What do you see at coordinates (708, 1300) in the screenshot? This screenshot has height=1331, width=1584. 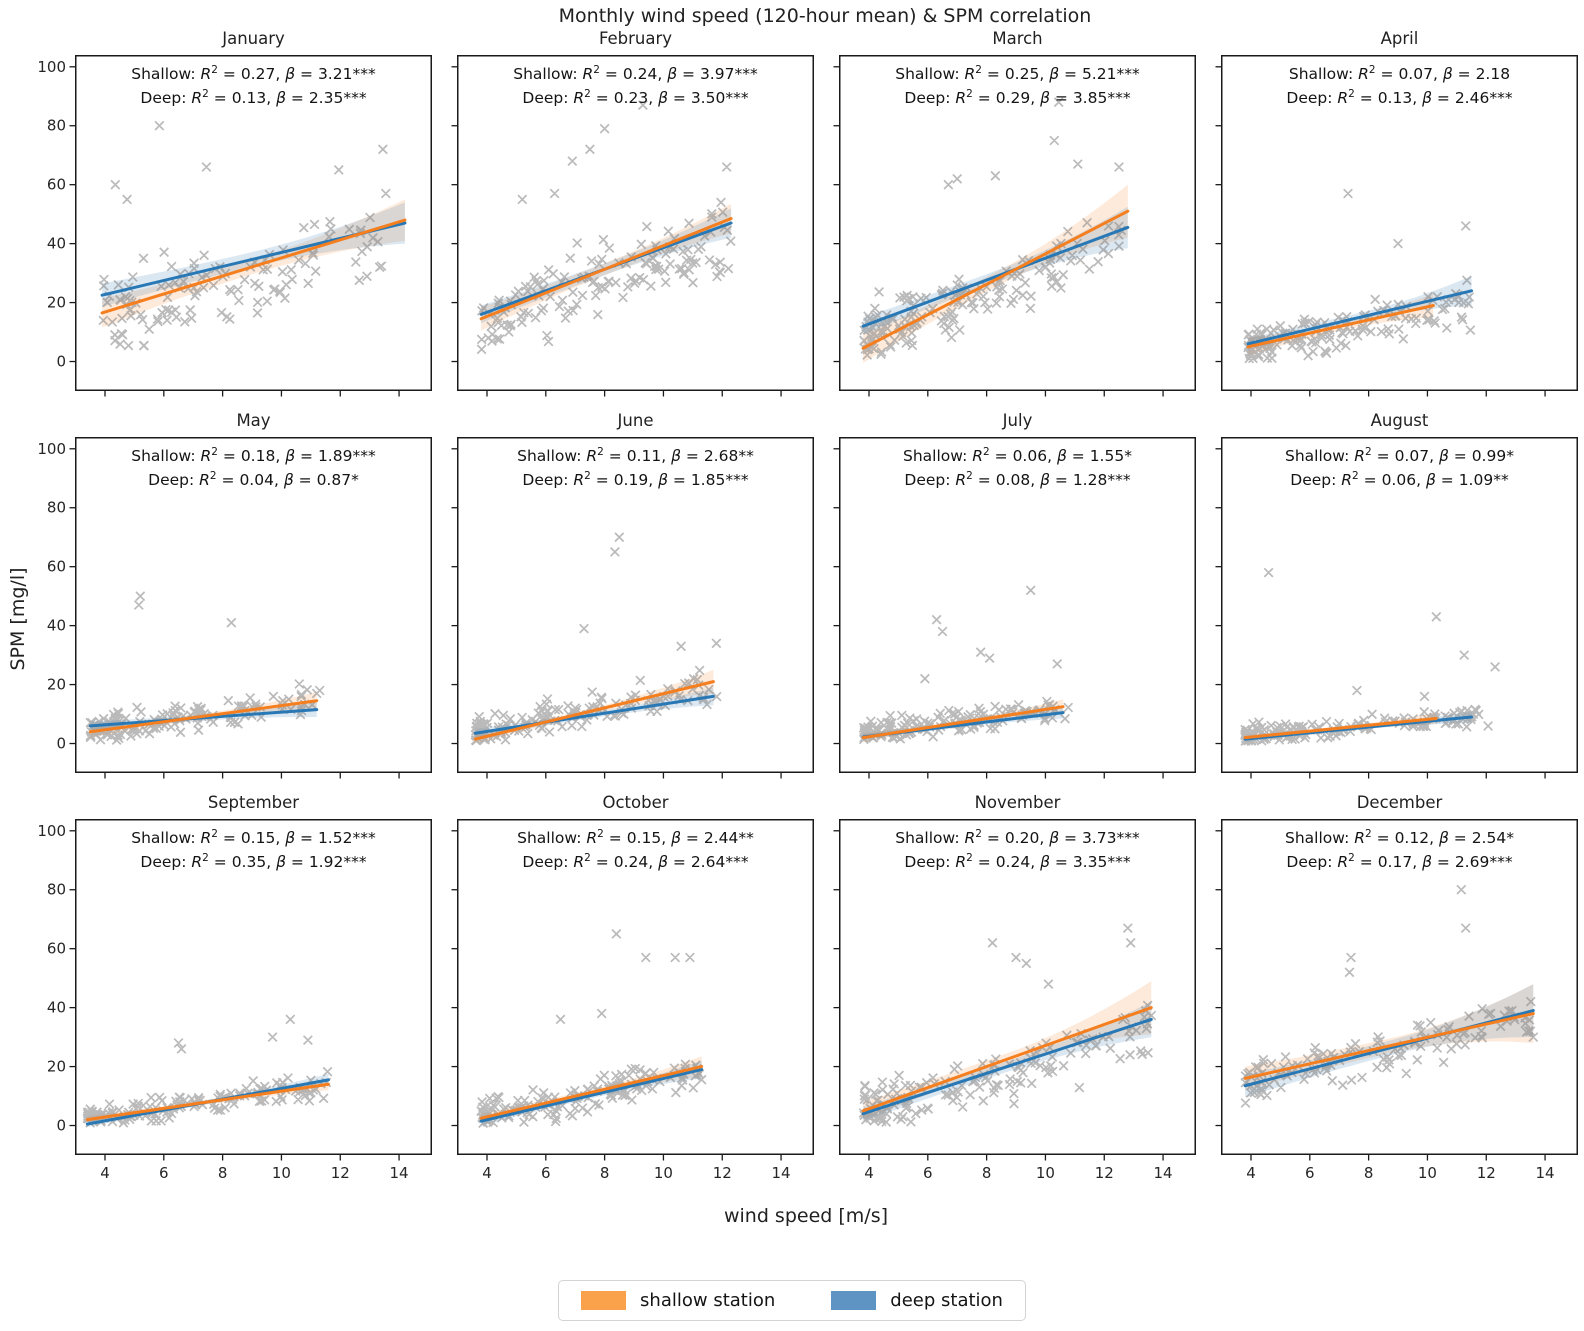 I see `legend-label-shallow: shallow station` at bounding box center [708, 1300].